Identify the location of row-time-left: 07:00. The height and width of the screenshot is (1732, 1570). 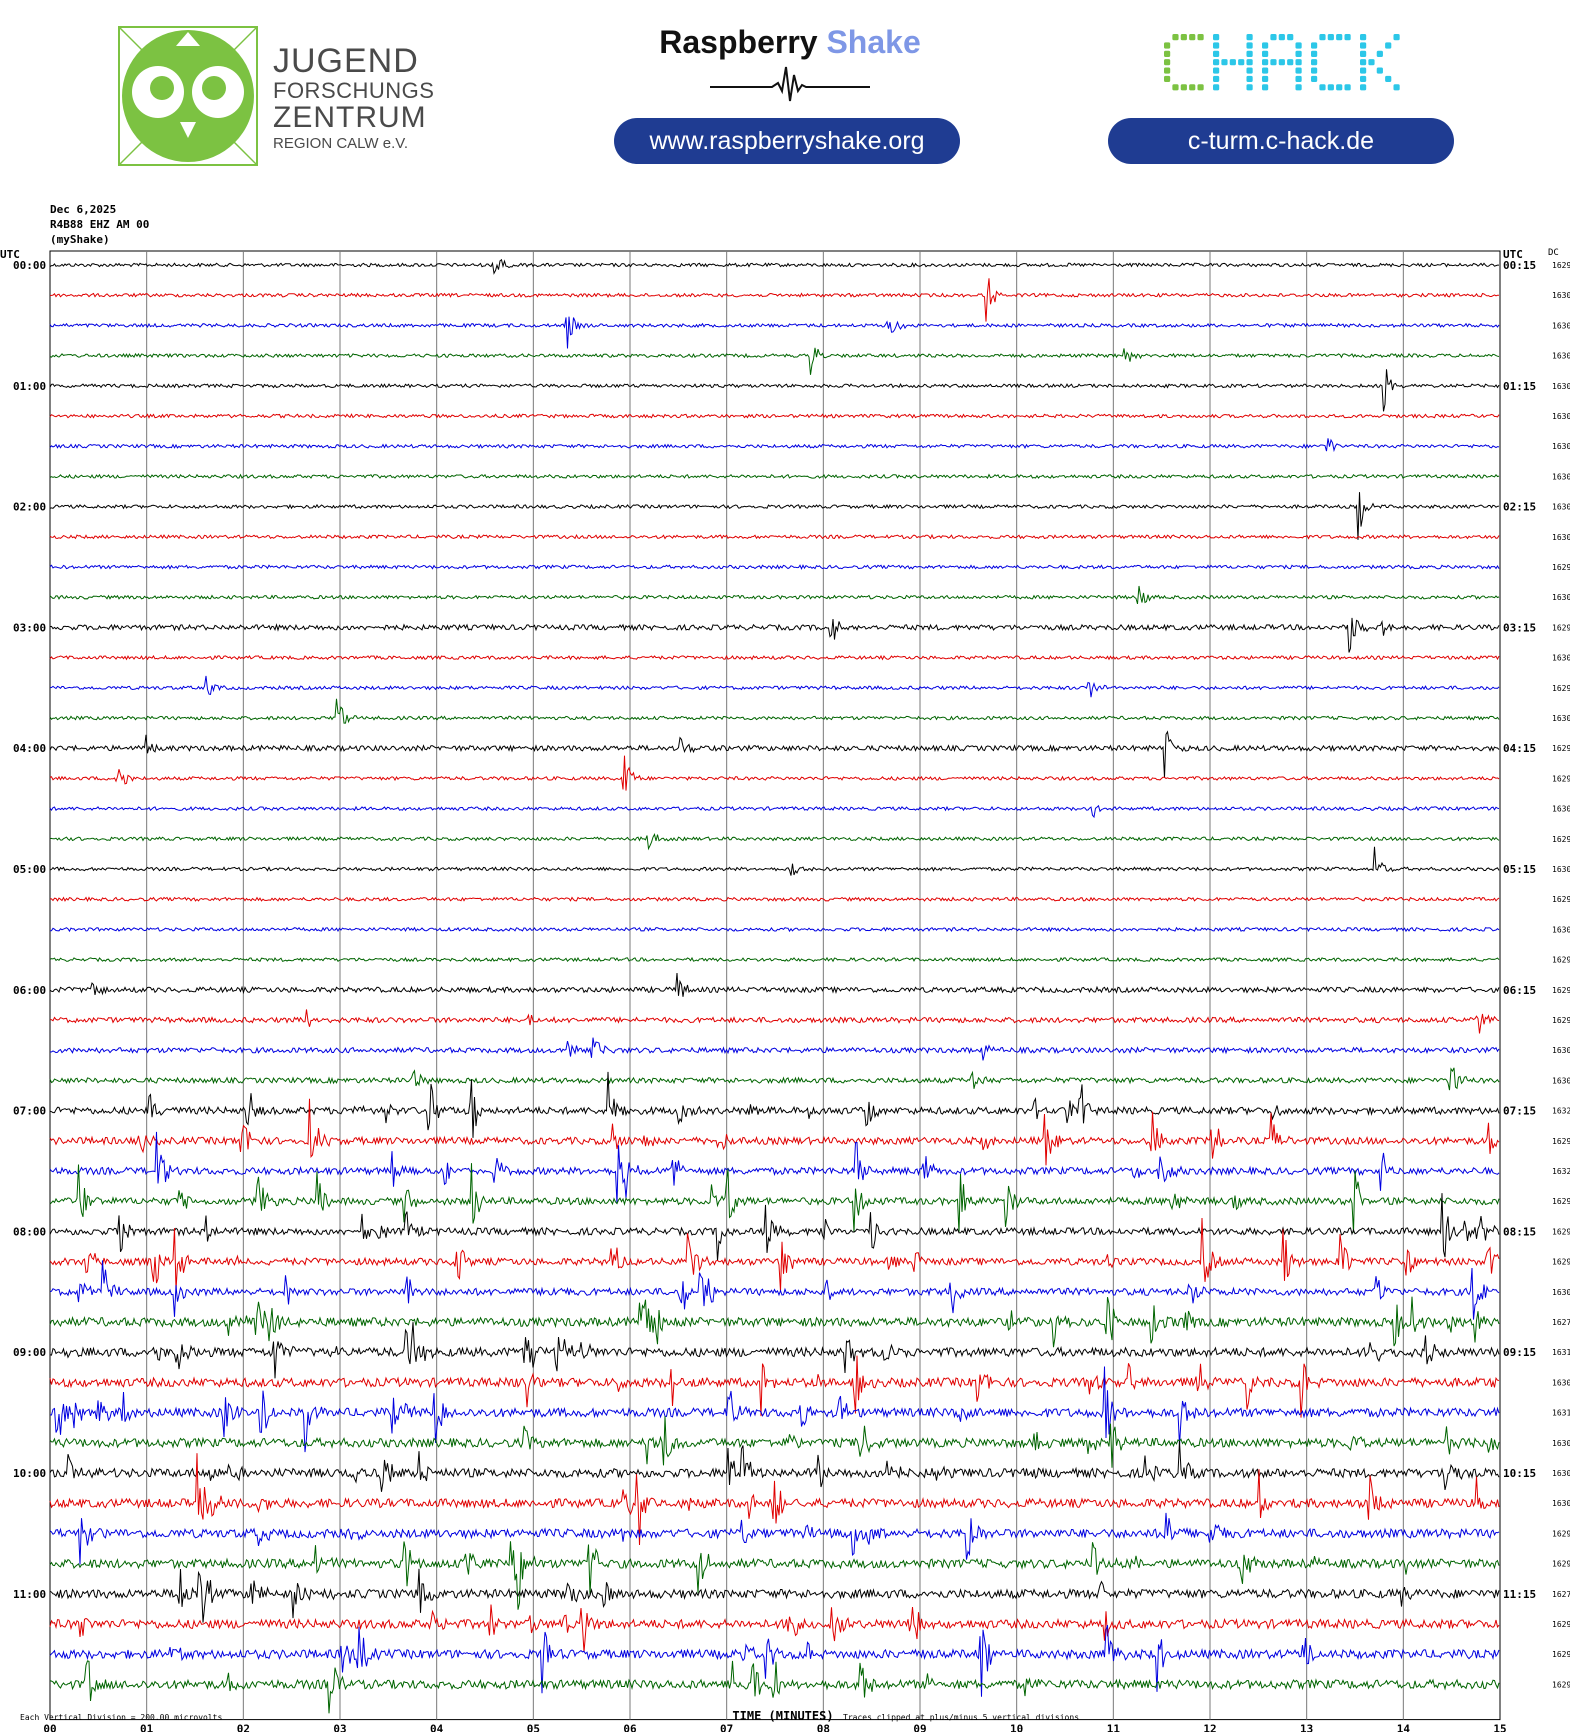
(29, 1111).